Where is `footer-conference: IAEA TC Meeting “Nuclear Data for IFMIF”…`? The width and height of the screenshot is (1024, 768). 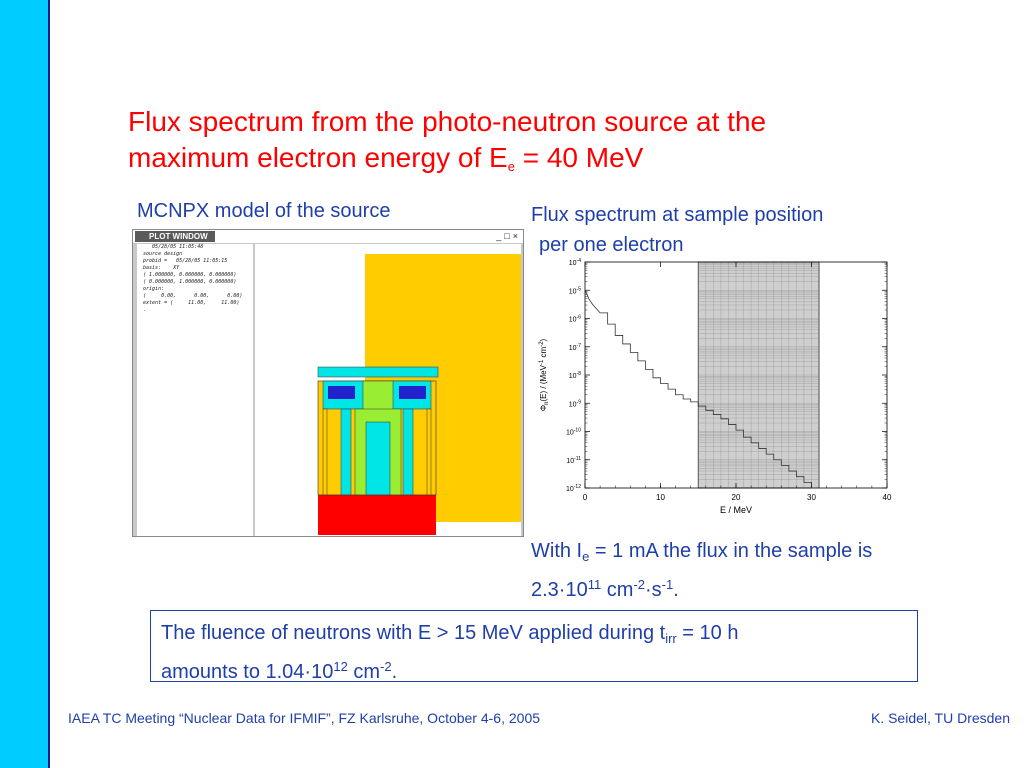 footer-conference: IAEA TC Meeting “Nuclear Data for IFMIF”… is located at coordinates (304, 718).